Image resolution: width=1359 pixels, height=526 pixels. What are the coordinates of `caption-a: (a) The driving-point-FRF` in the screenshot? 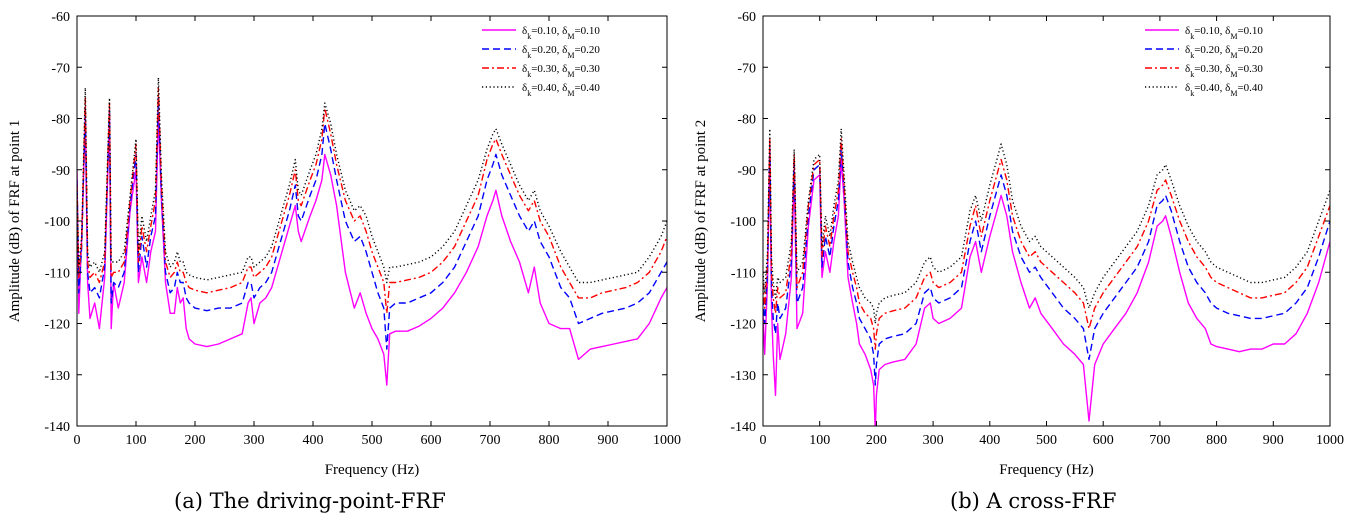 It's located at (310, 501).